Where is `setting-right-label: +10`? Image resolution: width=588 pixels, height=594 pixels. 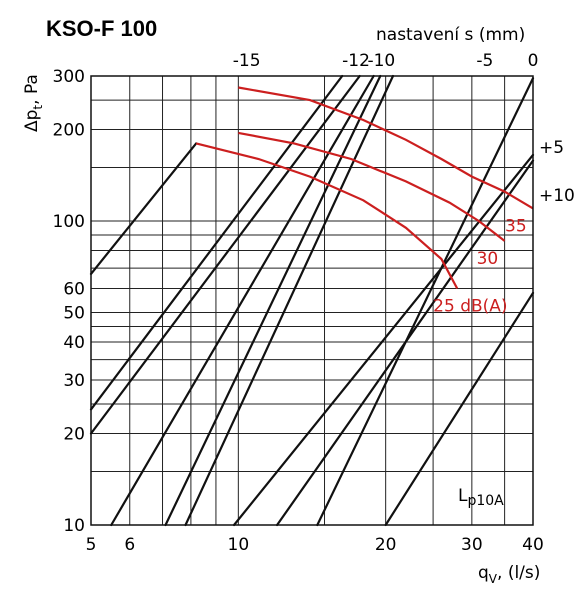 setting-right-label: +10 is located at coordinates (557, 196).